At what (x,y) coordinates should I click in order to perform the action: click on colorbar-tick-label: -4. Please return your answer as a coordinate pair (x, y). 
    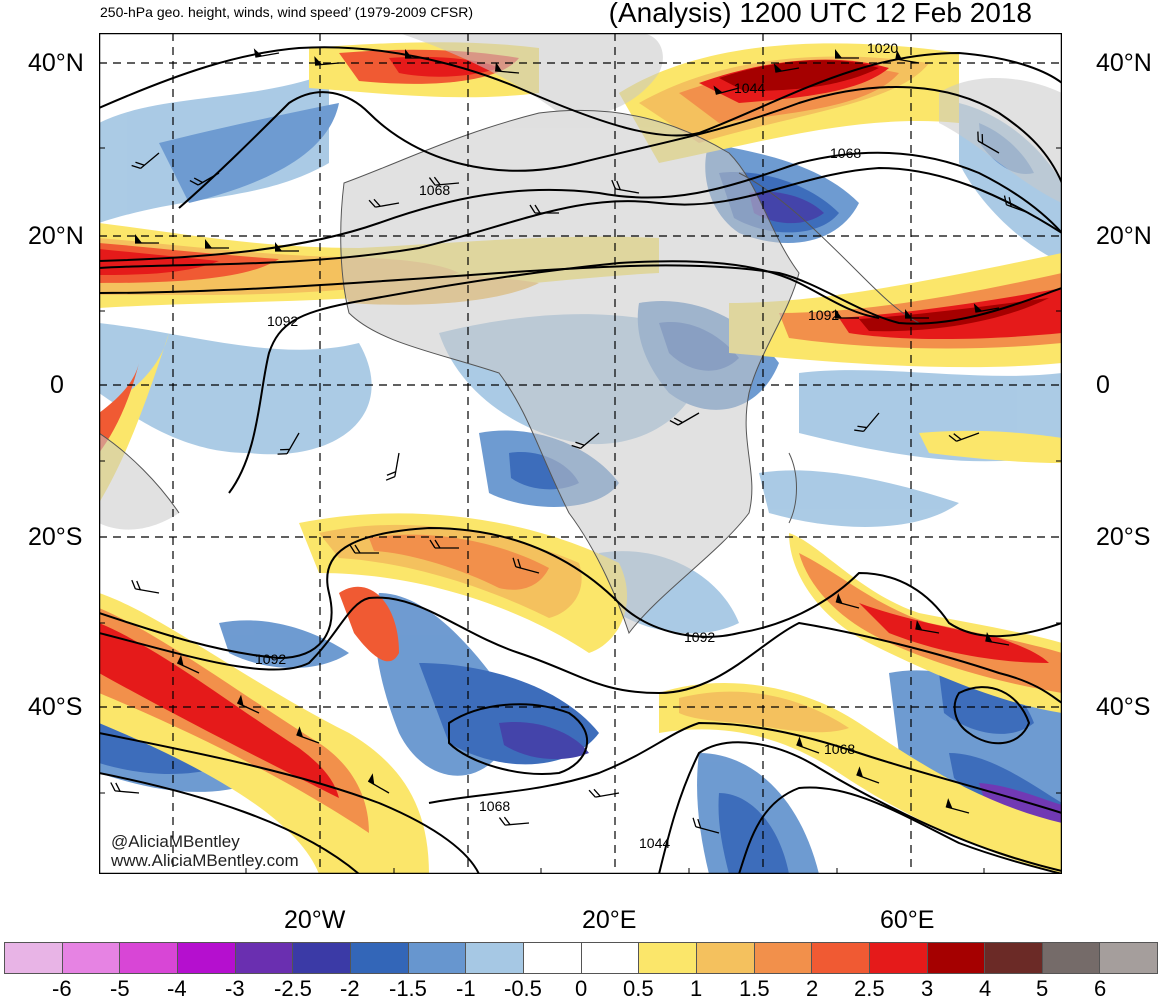
    Looking at the image, I should click on (177, 988).